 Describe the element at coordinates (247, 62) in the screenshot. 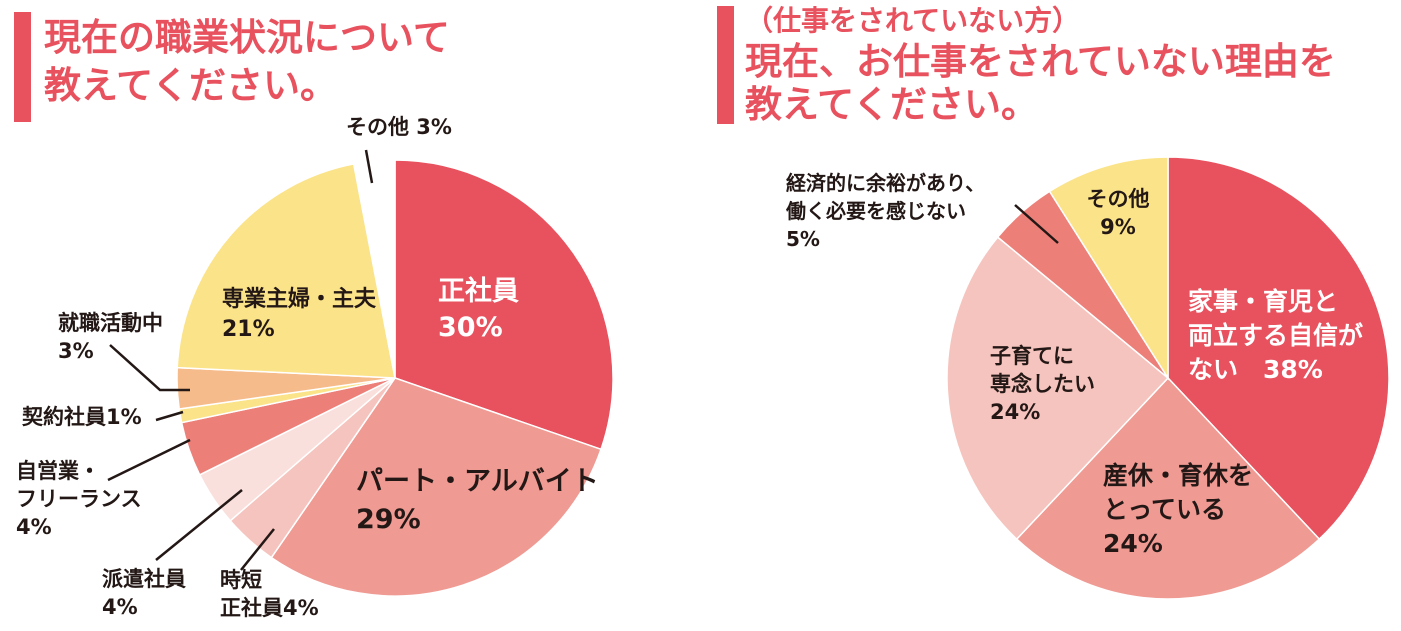

I see `left-chart-title: 現在の職業状況について 教えてください。` at that location.